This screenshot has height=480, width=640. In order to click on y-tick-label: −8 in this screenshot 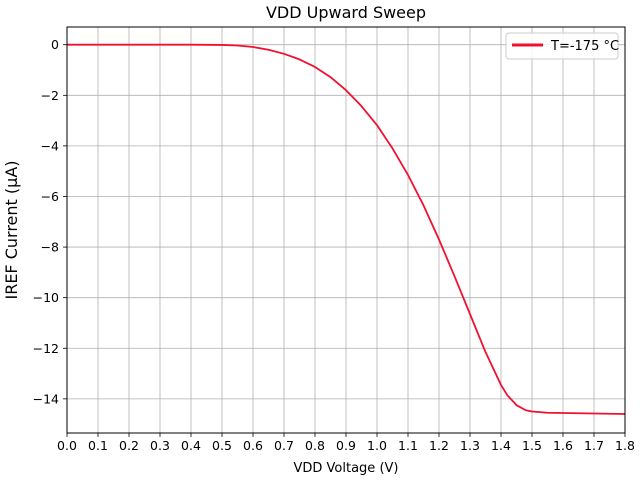, I will do `click(50, 247)`.